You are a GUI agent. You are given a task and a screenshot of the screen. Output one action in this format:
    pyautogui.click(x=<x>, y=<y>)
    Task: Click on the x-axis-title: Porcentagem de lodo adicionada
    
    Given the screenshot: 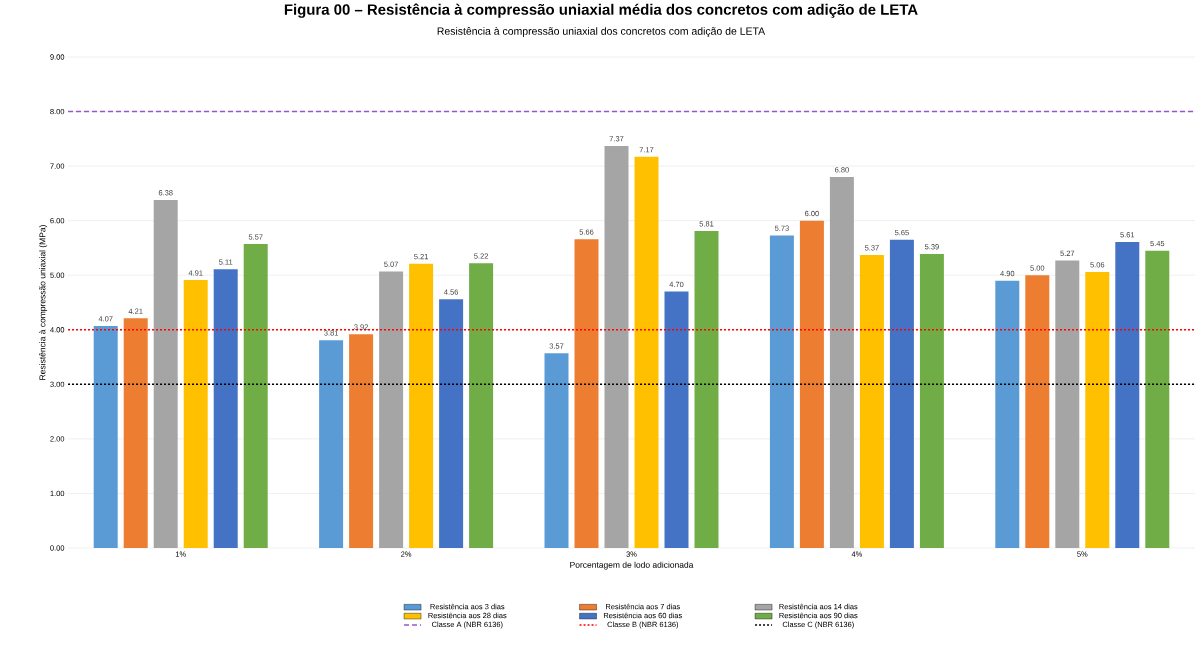 What is the action you would take?
    pyautogui.click(x=632, y=565)
    